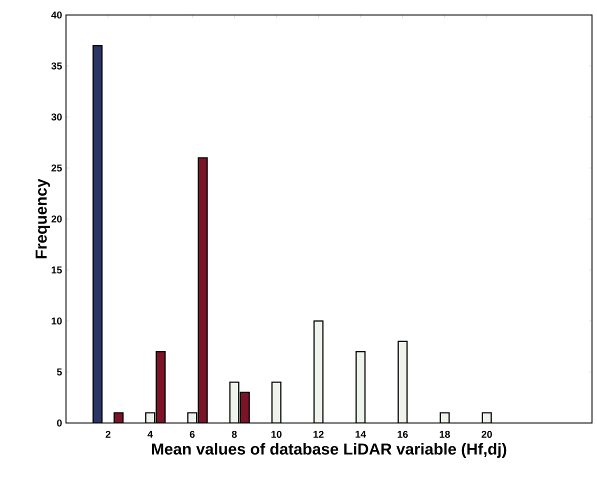 This screenshot has height=478, width=597. What do you see at coordinates (43, 218) in the screenshot?
I see `y-axis-title: Frequency` at bounding box center [43, 218].